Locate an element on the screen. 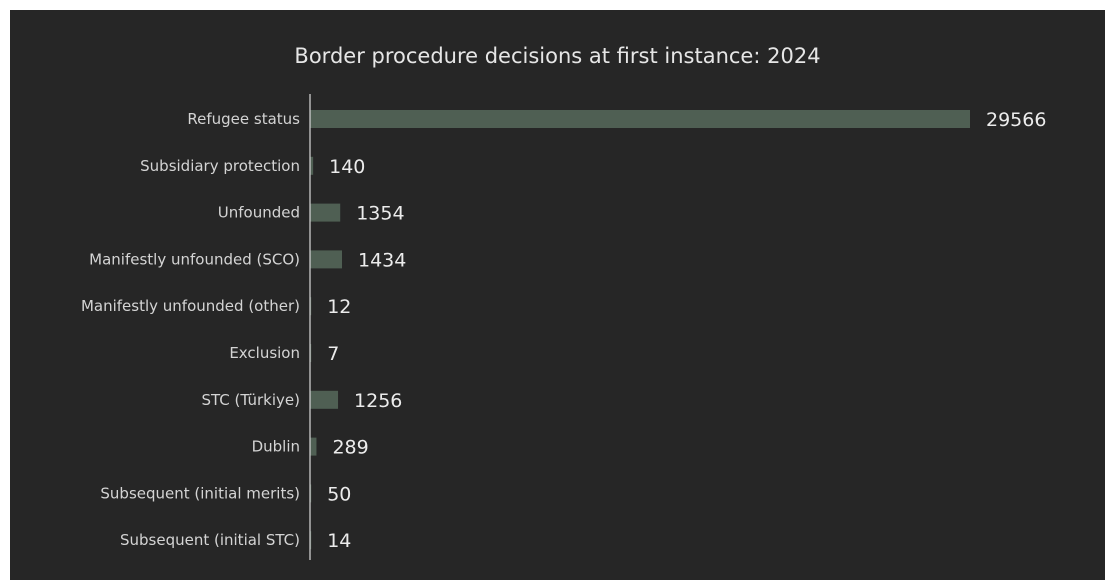 The width and height of the screenshot is (1105, 580). category-label: Refugee status is located at coordinates (243, 119).